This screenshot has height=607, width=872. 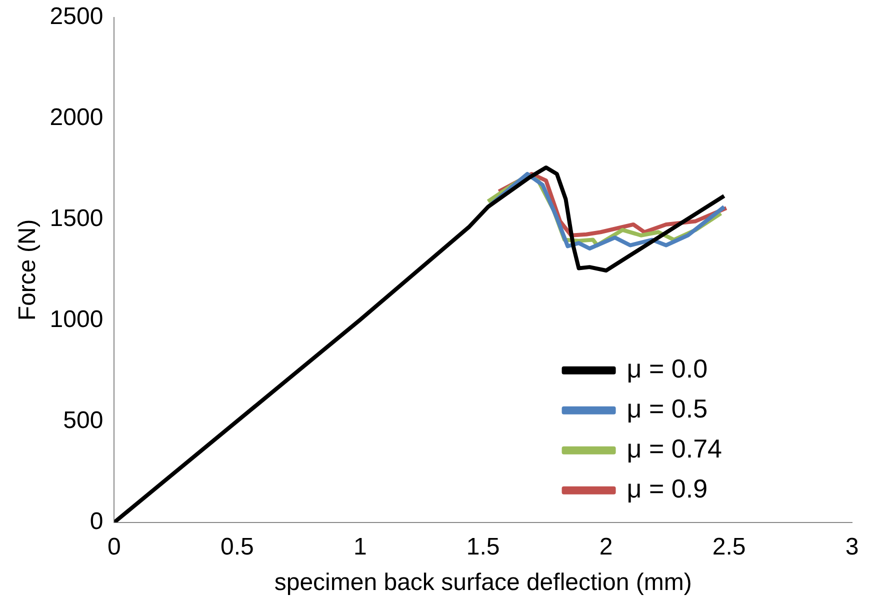 I want to click on x-tick-label: 2.5, so click(x=729, y=546).